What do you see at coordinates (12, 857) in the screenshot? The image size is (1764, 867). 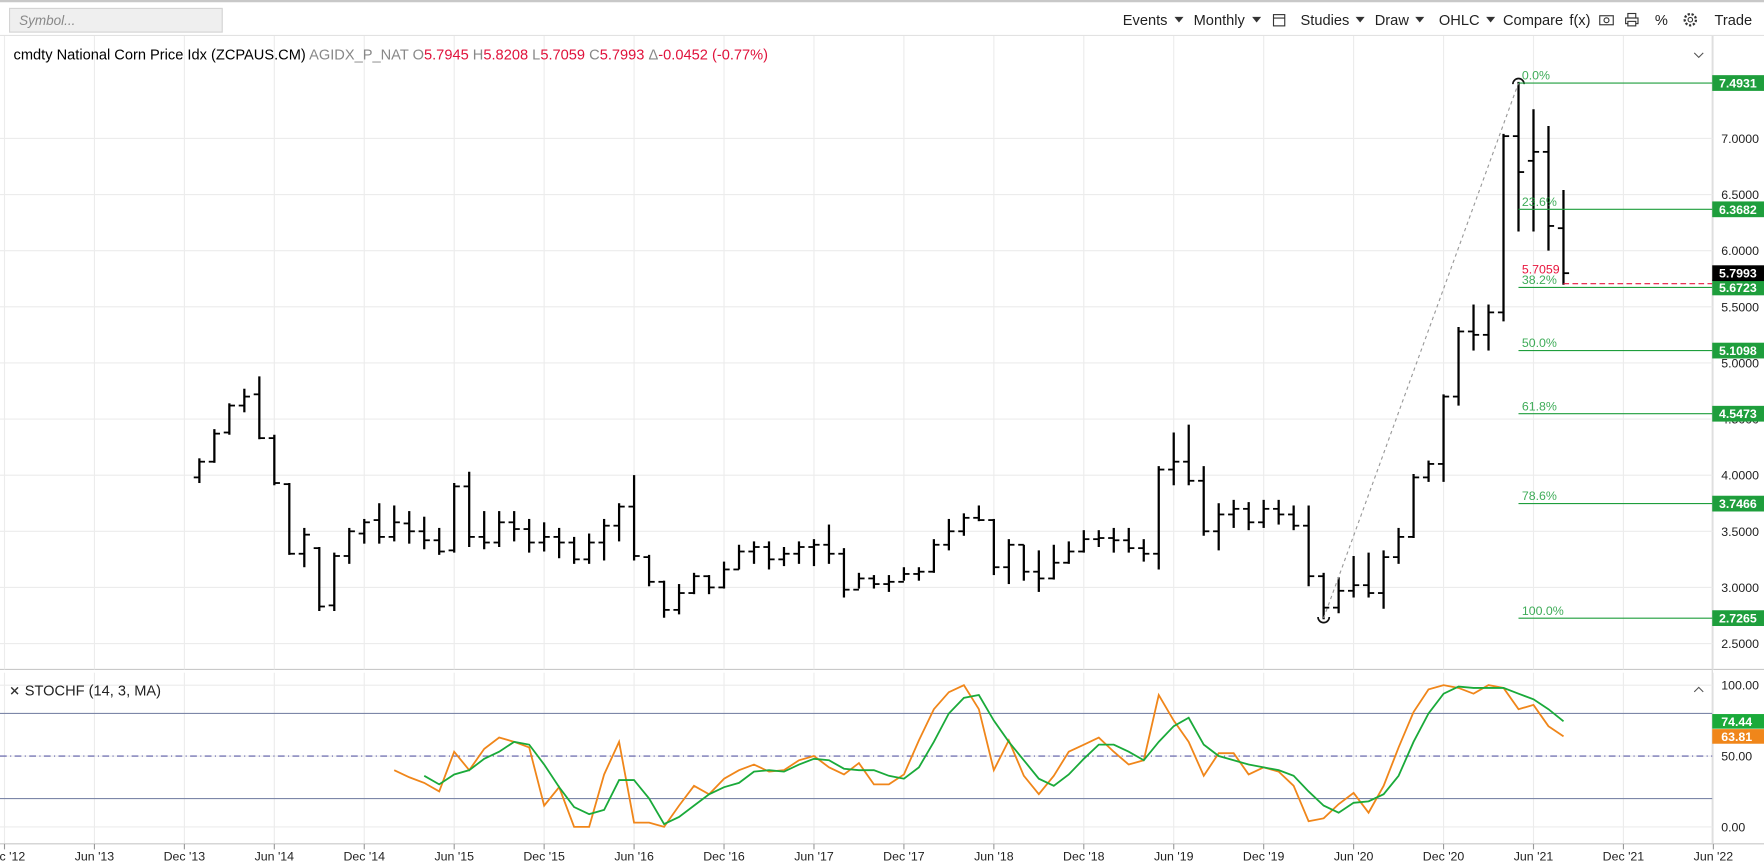 I see `x-tick-label: Dec '12` at bounding box center [12, 857].